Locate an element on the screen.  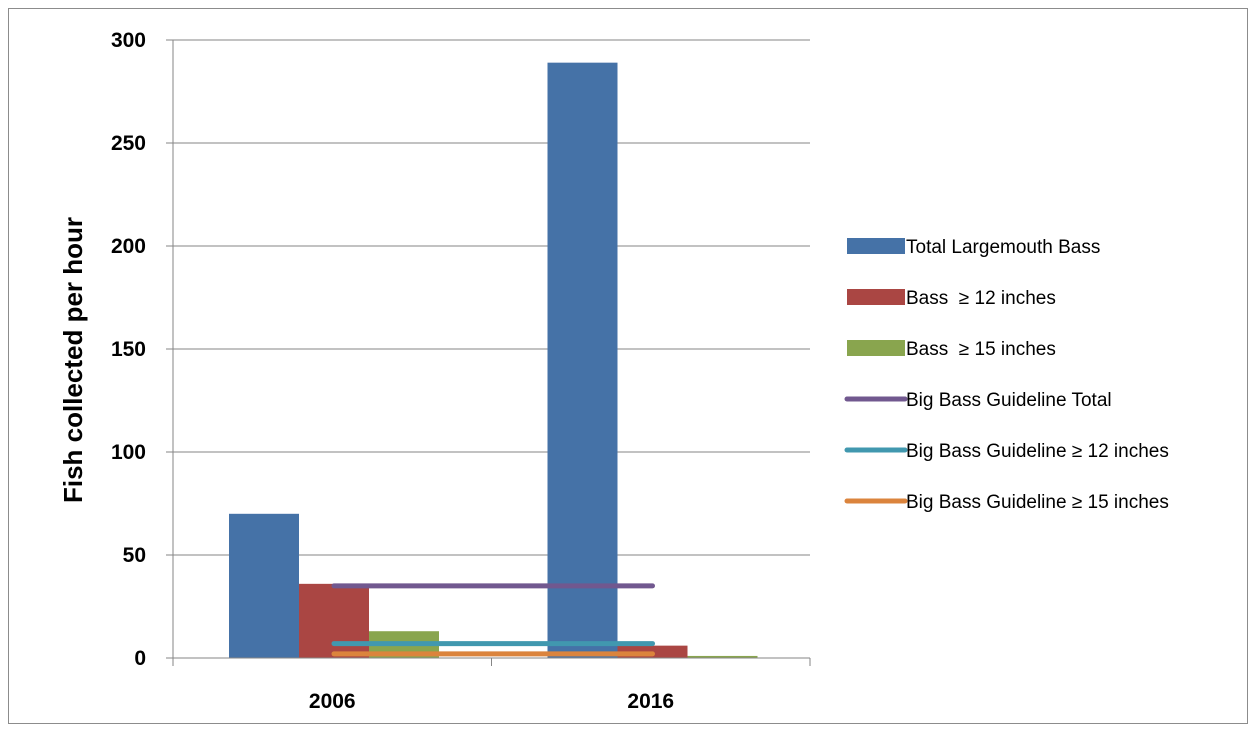
guideline-lines is located at coordinates (493, 620).